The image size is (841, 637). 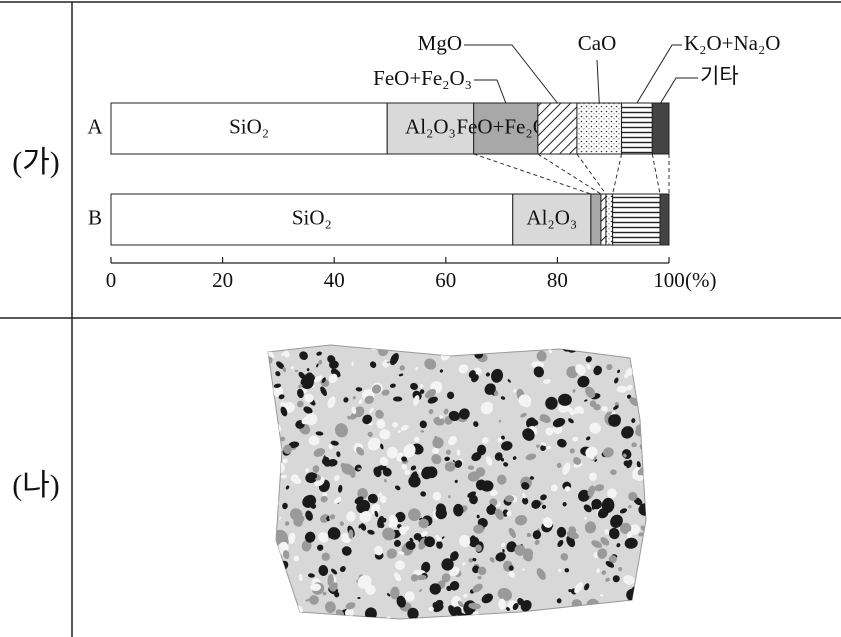 What do you see at coordinates (679, 90) in the screenshot?
I see `leader-line` at bounding box center [679, 90].